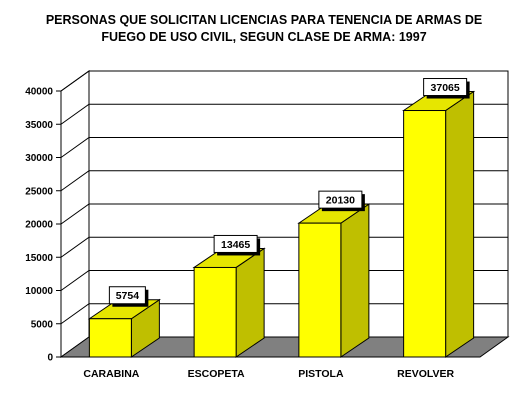 The height and width of the screenshot is (401, 528). Describe the element at coordinates (39, 291) in the screenshot. I see `y-tick-label: 10000` at that location.